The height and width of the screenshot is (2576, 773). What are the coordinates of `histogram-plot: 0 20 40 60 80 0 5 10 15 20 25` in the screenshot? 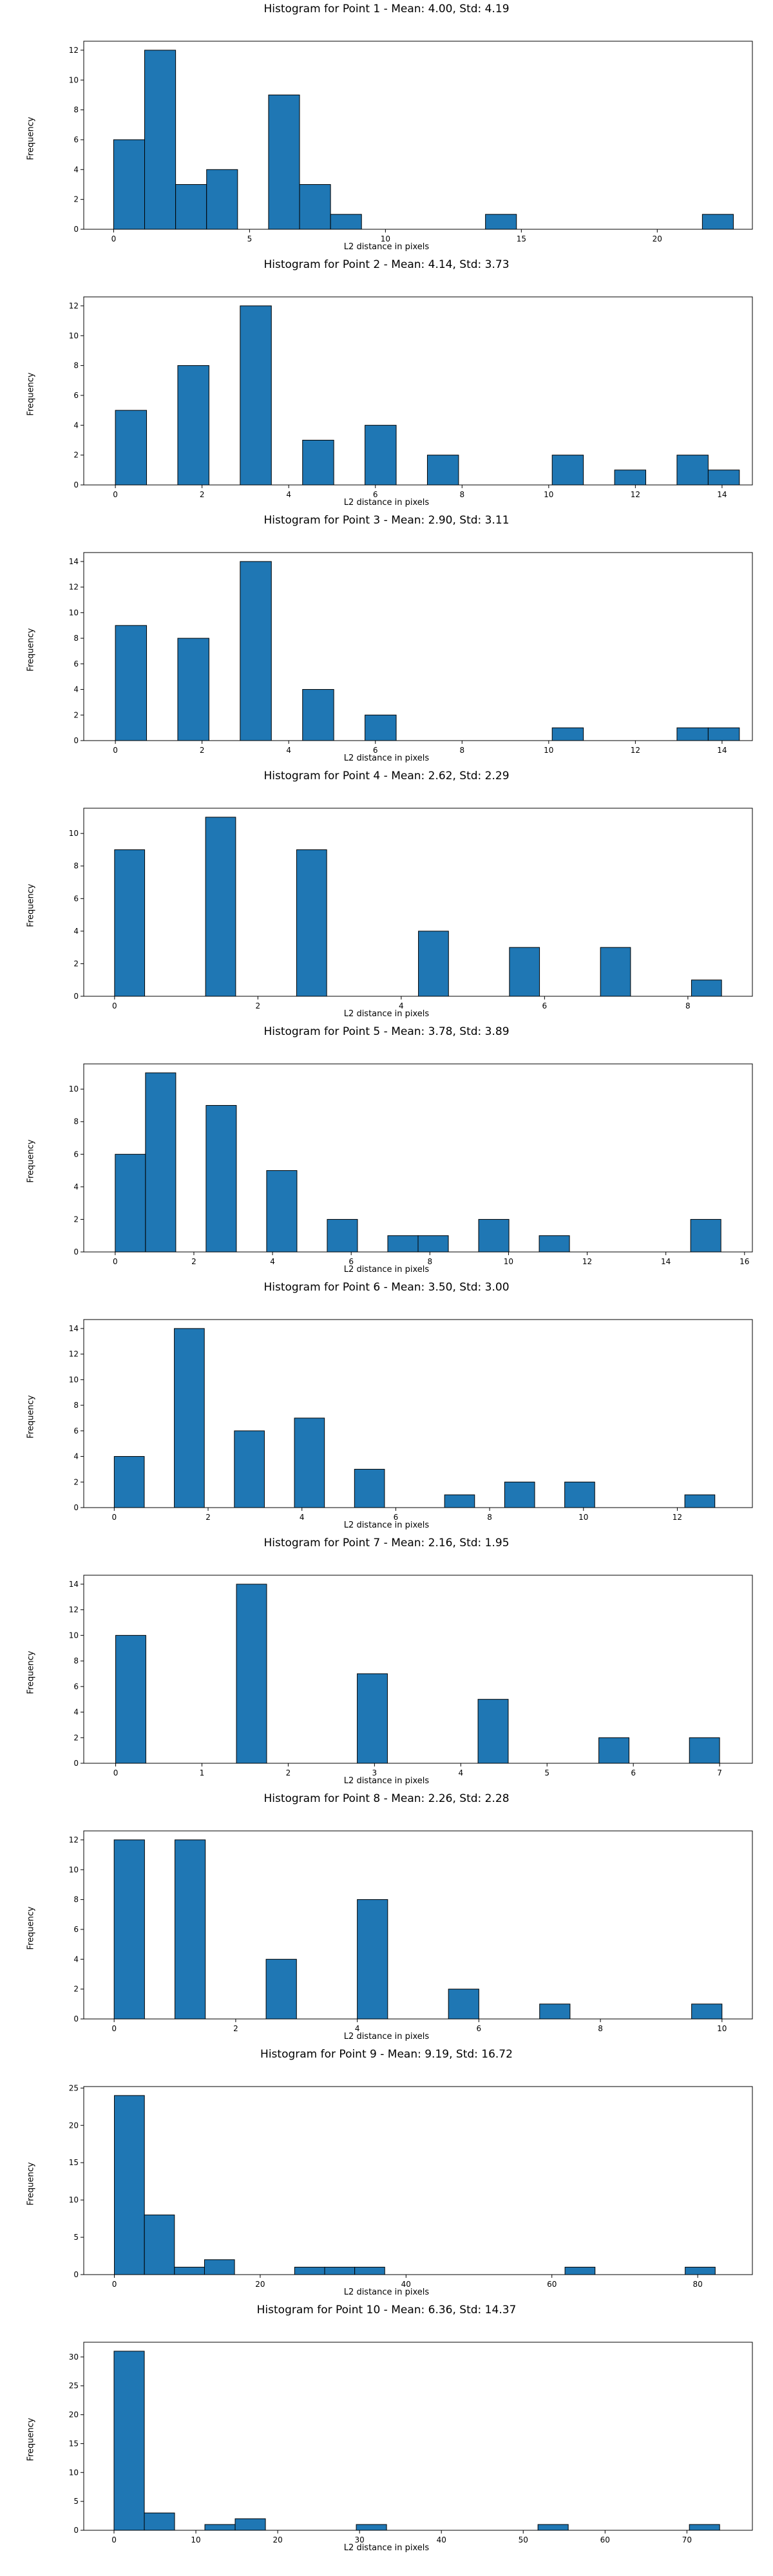 It's located at (411, 2186).